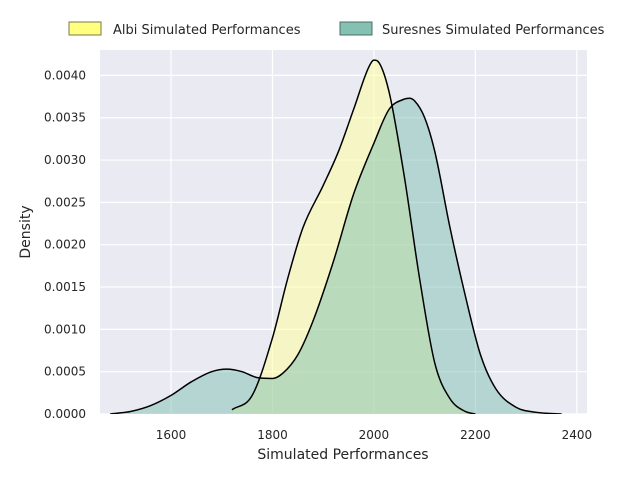 This screenshot has height=480, width=640. What do you see at coordinates (26, 231) in the screenshot?
I see `y-axis-label: Density` at bounding box center [26, 231].